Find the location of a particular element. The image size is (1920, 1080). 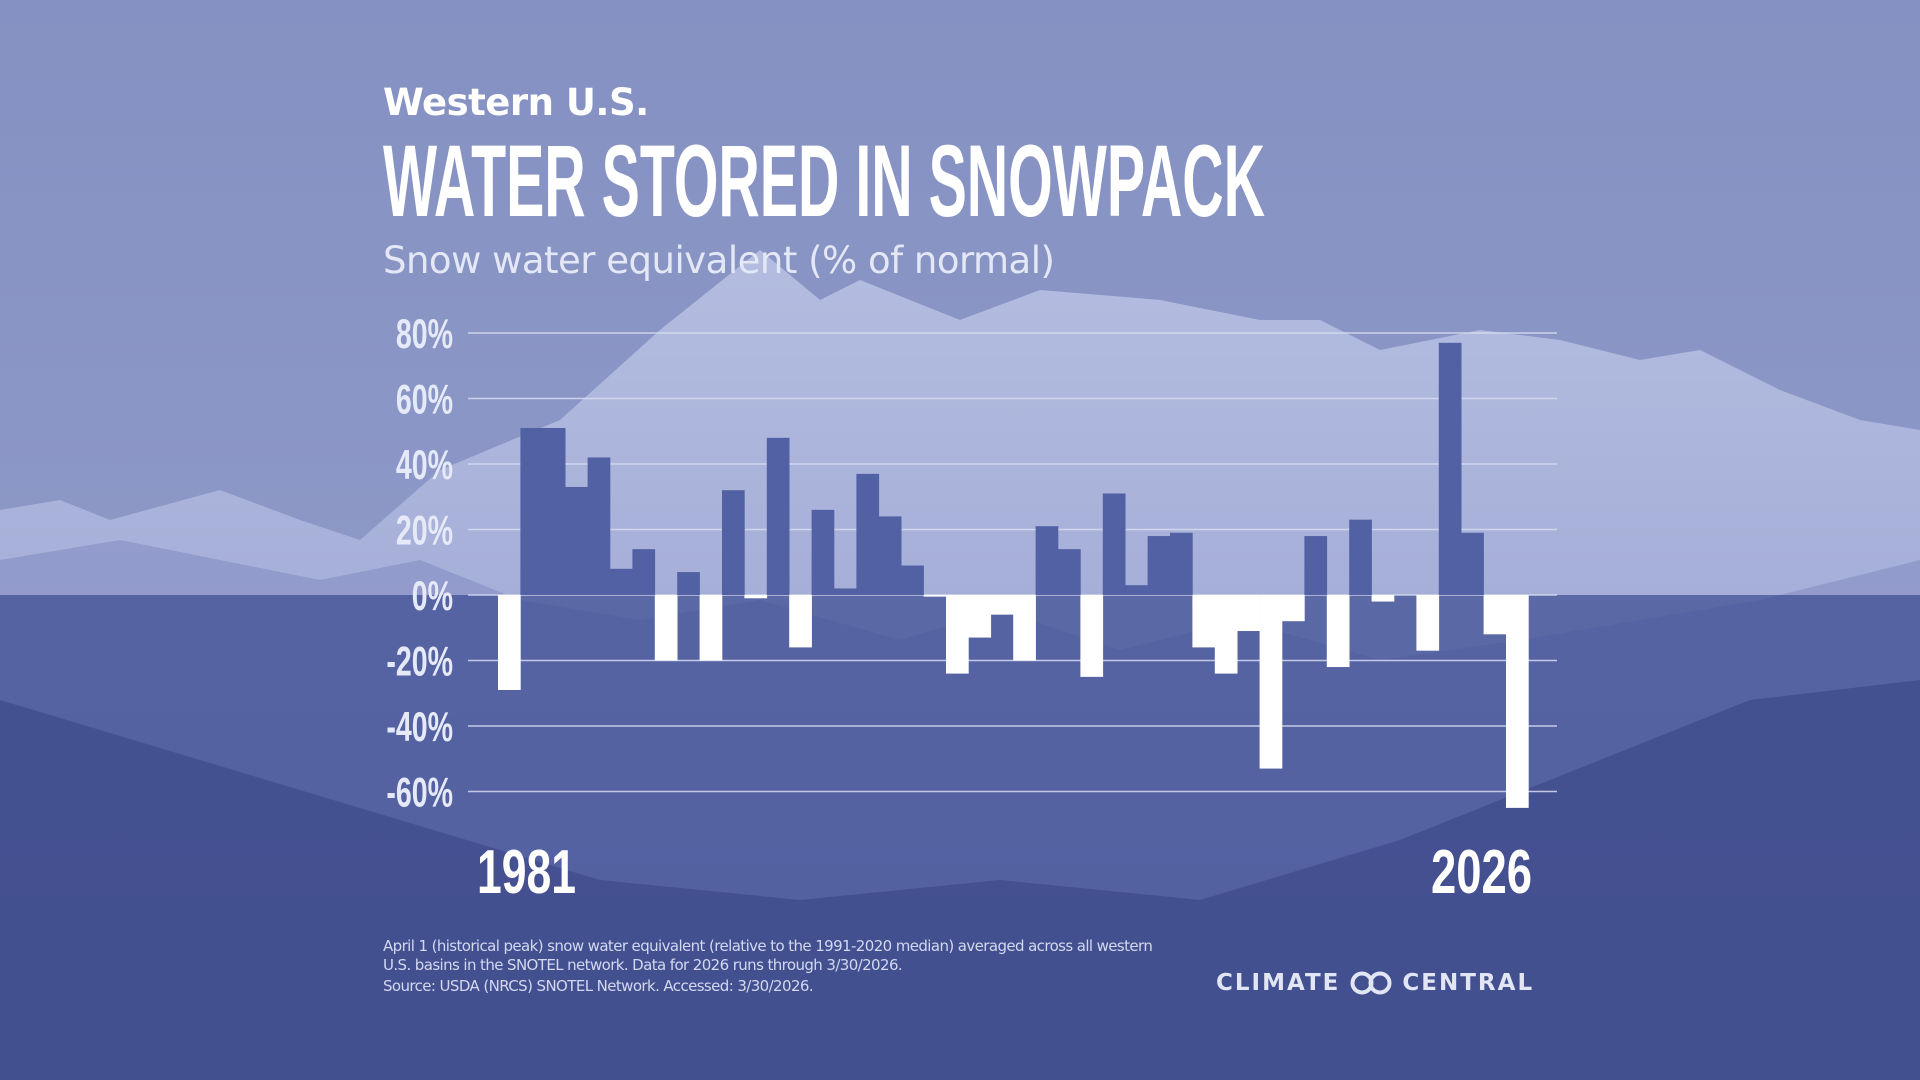

bar-1989 is located at coordinates (688, 583).